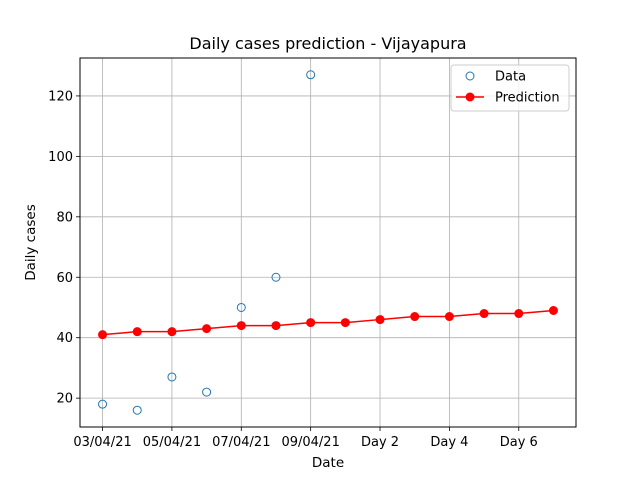 This screenshot has width=640, height=480. What do you see at coordinates (527, 98) in the screenshot?
I see `legend-prediction-label: Prediction` at bounding box center [527, 98].